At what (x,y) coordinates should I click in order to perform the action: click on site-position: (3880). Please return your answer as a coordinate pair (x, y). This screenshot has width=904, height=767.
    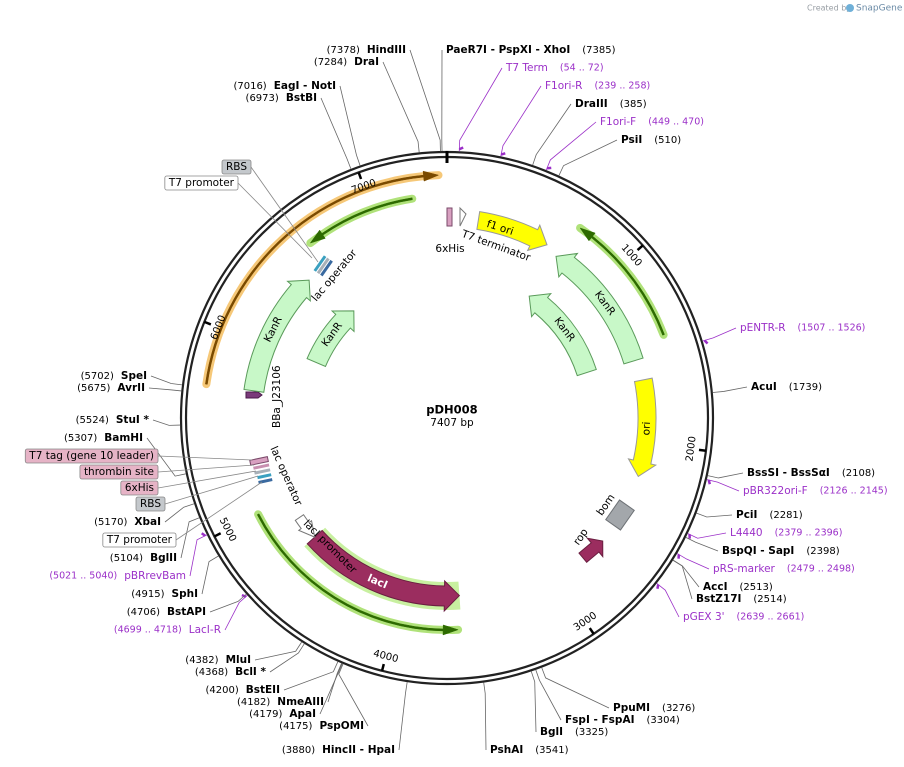
    Looking at the image, I should click on (298, 750).